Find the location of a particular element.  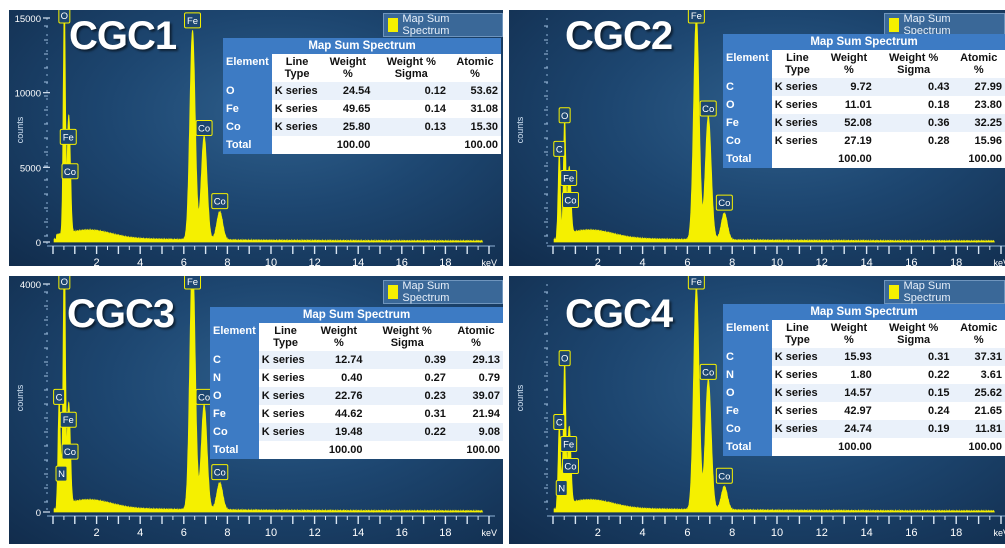

table-header-cell: Weight % is located at coordinates (849, 334).